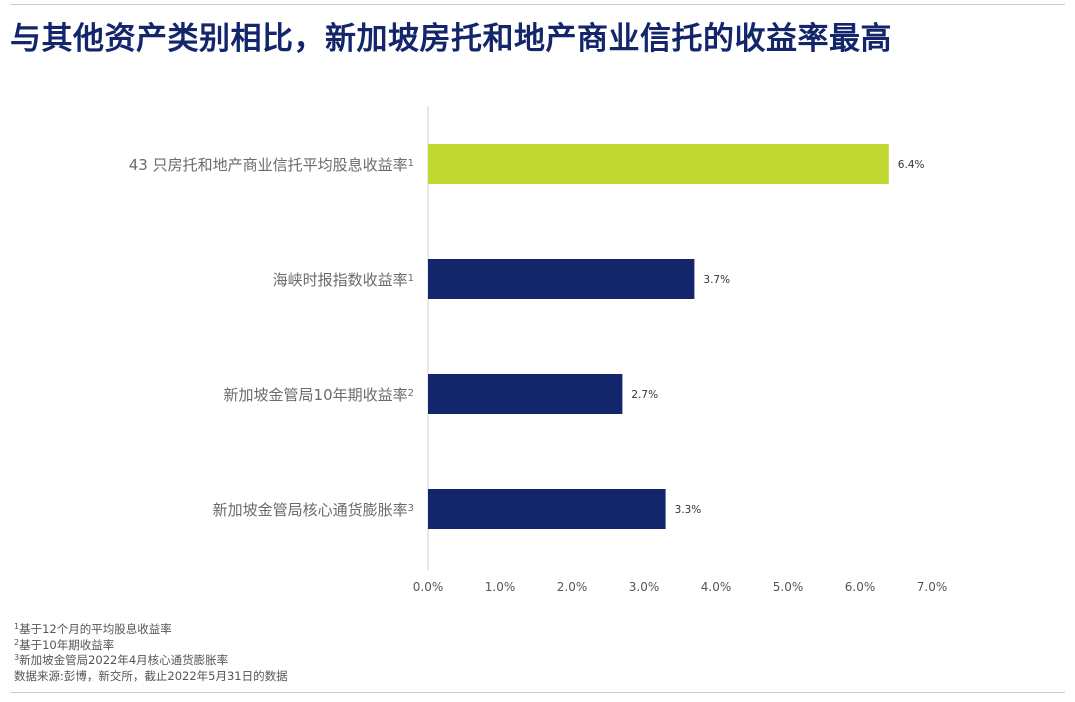 This screenshot has height=702, width=1075. I want to click on x-tick-label-4: 4.0%, so click(716, 587).